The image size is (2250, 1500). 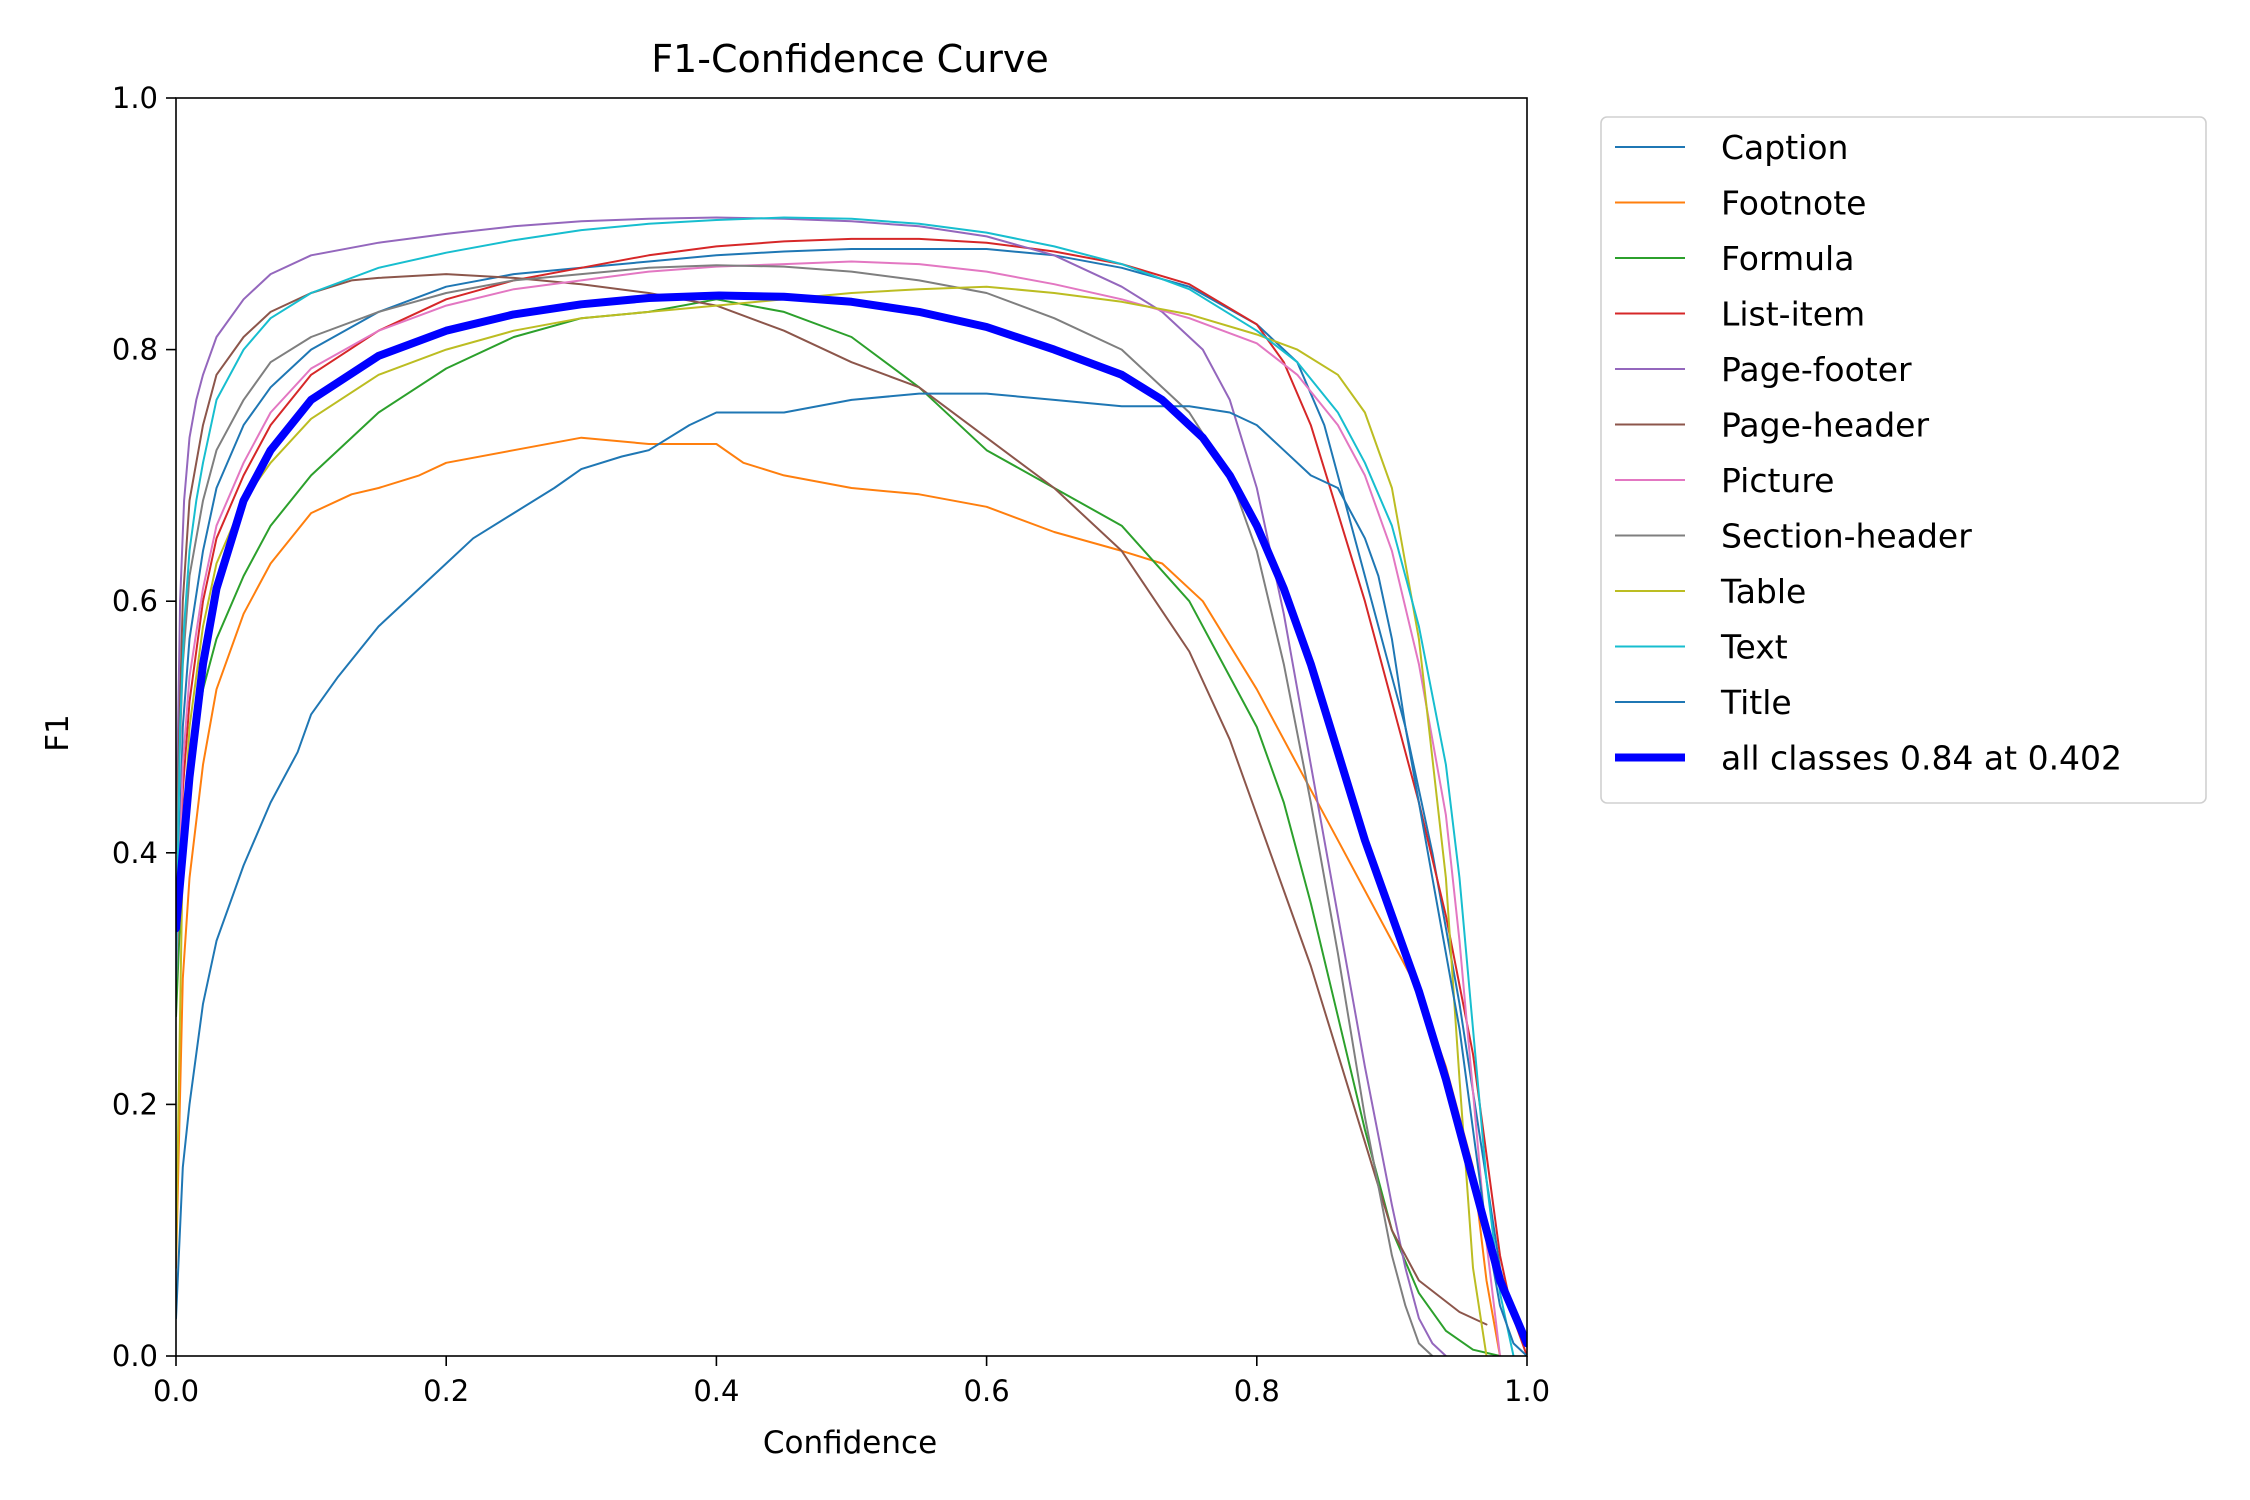 I want to click on y-tick-label: 0.2, so click(x=135, y=1104).